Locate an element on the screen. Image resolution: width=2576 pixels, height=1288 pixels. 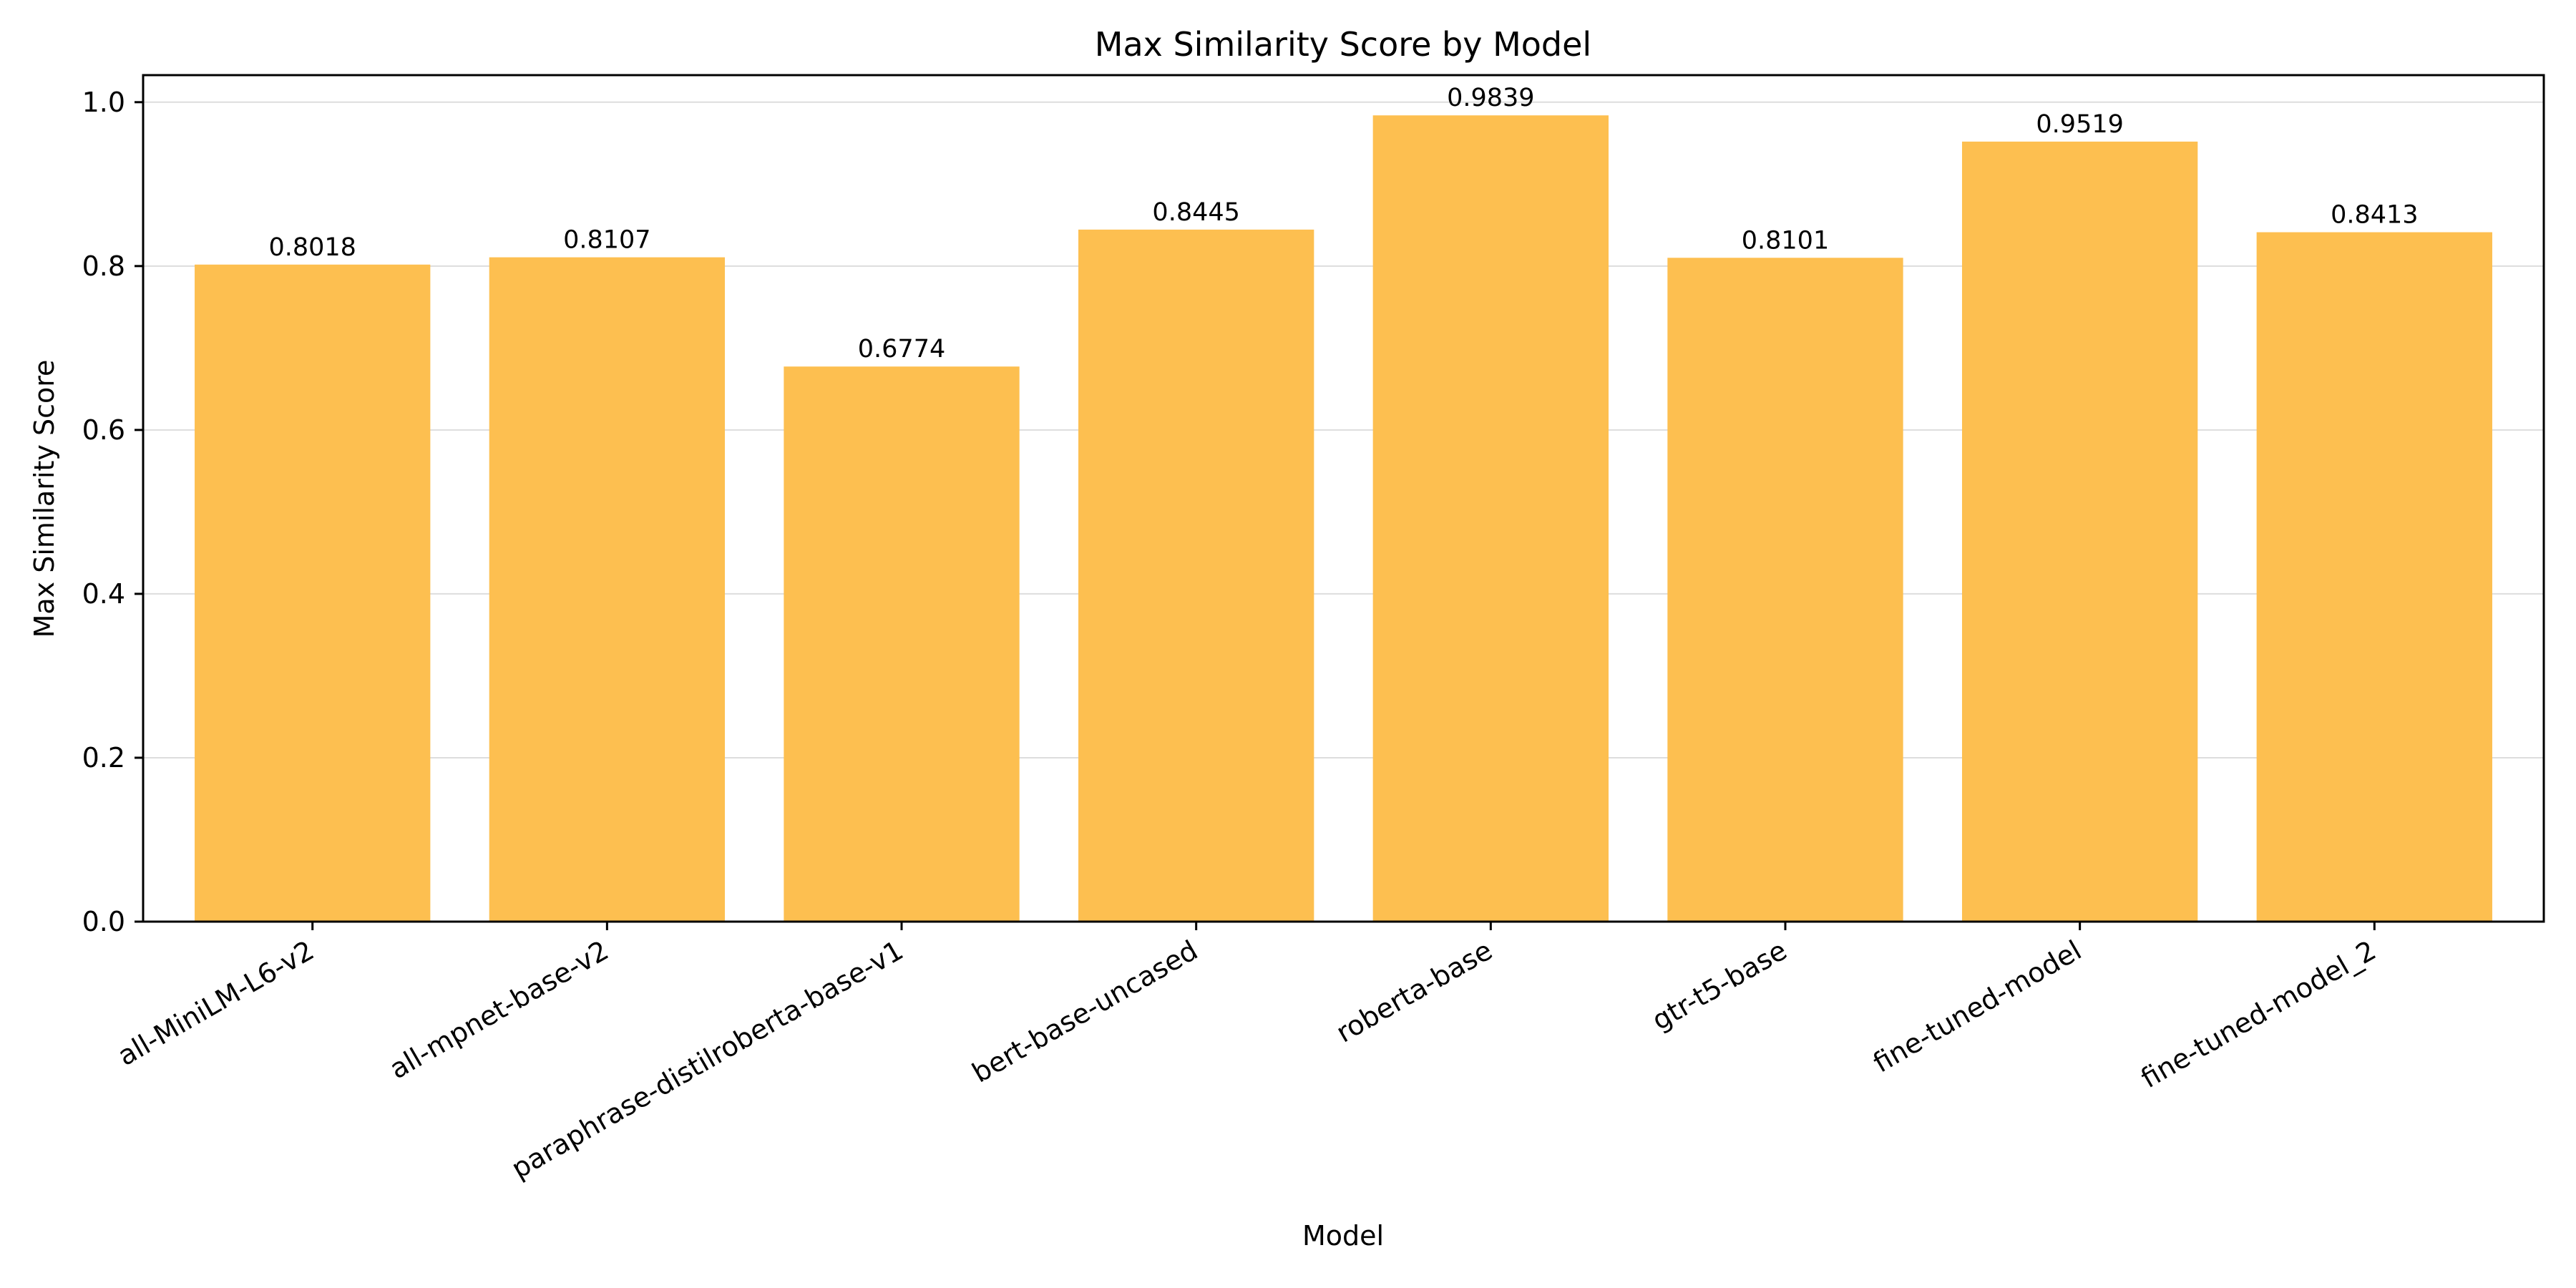
y-axis-ticks: 0.0 0.2 0.4 0.6 0.8 1.0 is located at coordinates (112, 512).